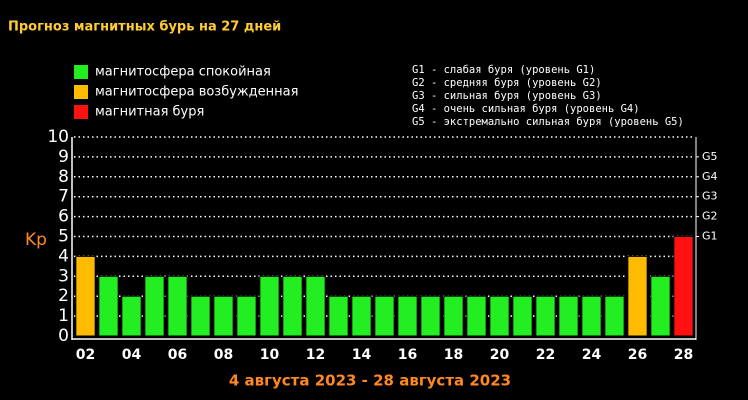 The width and height of the screenshot is (748, 400). I want to click on legend-label: магнитосфера возбужденная, so click(196, 92).